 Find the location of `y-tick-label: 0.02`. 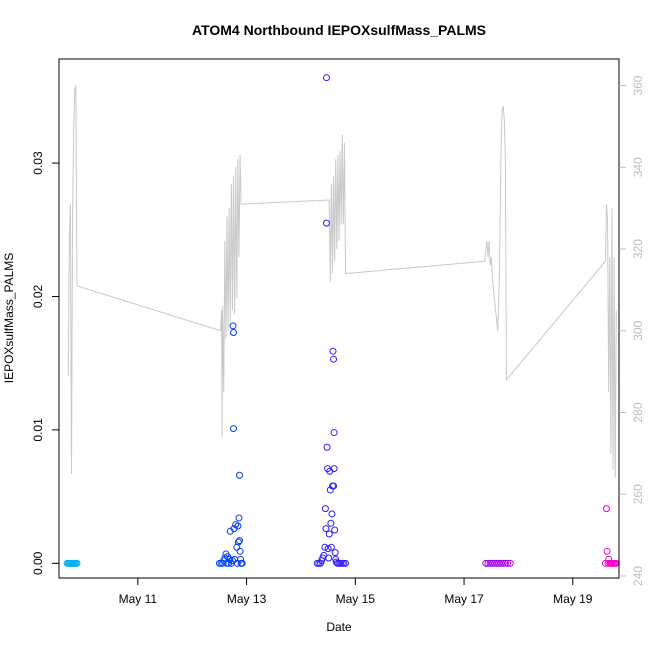

y-tick-label: 0.02 is located at coordinates (38, 296).